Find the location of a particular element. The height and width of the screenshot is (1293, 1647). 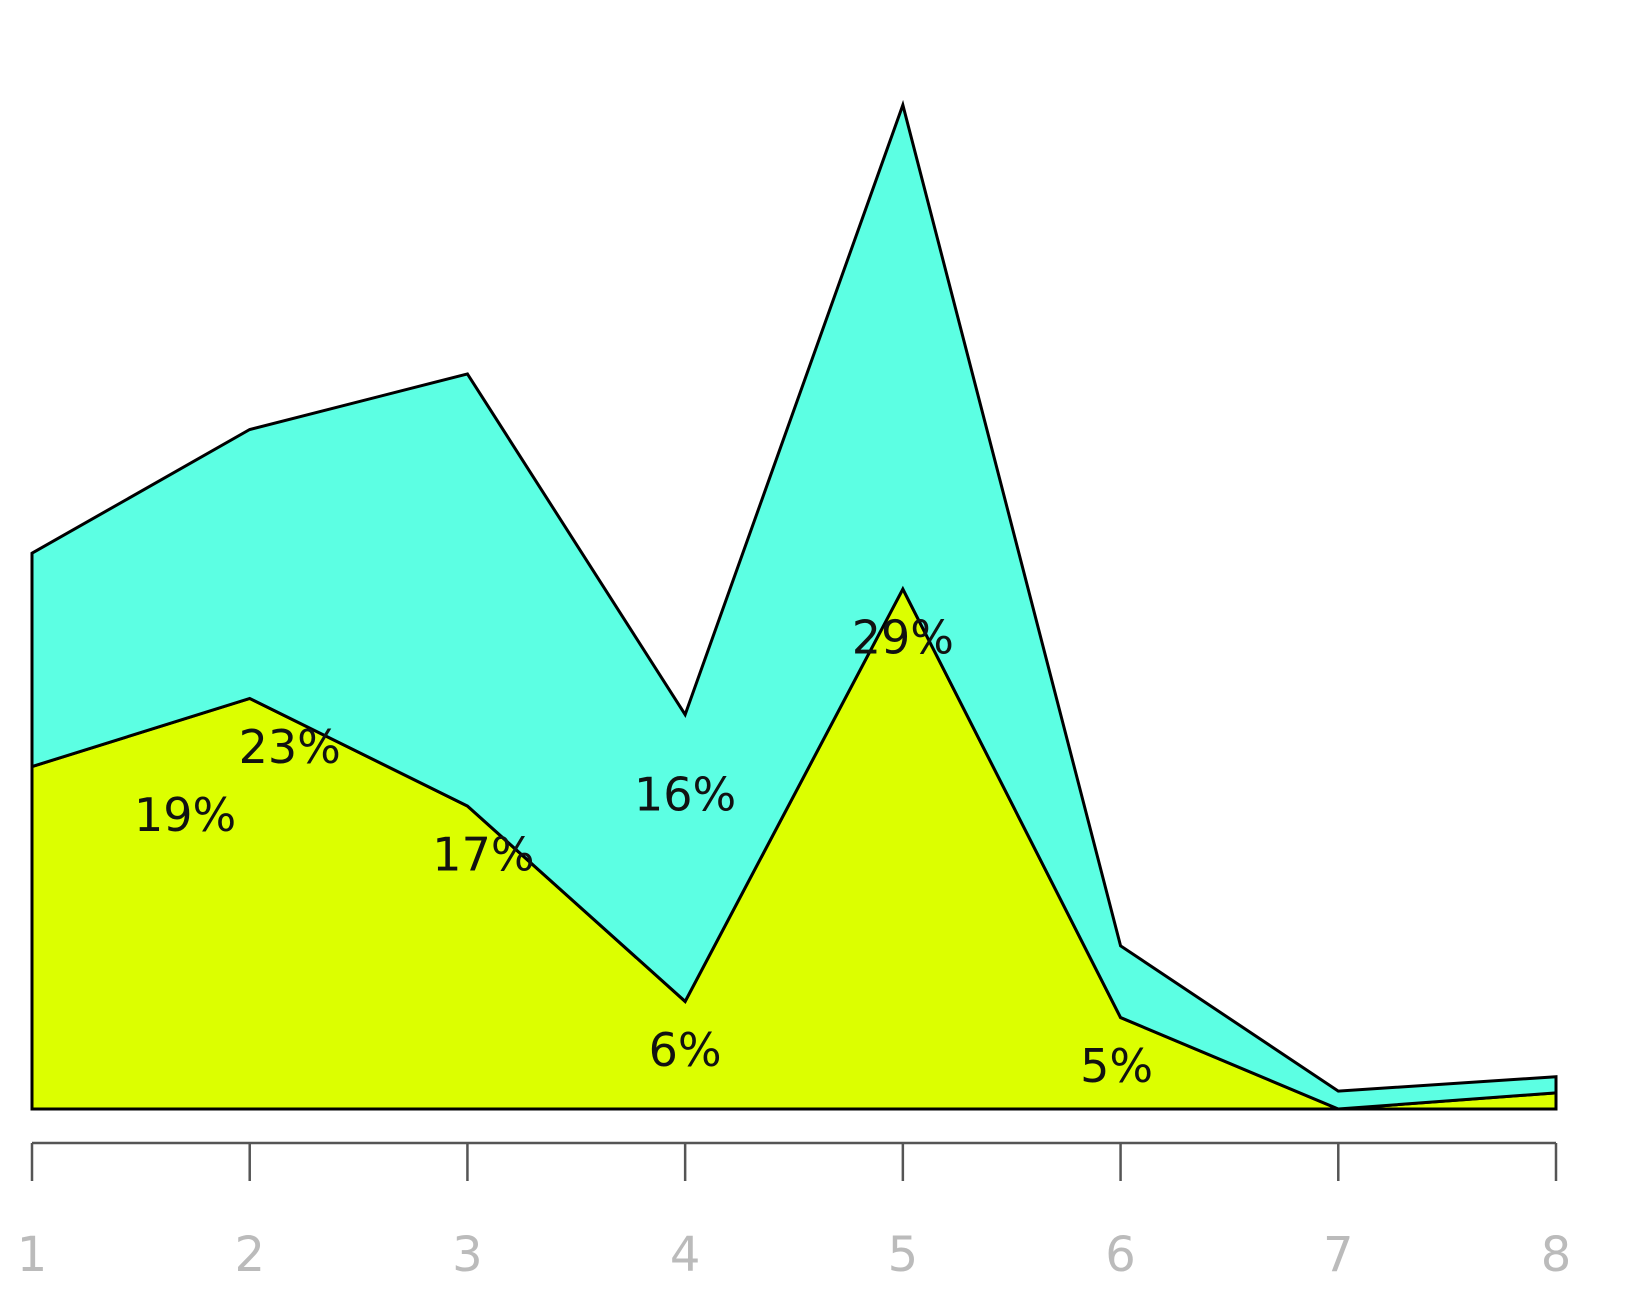

x-tick-label: 2 is located at coordinates (249, 1255).